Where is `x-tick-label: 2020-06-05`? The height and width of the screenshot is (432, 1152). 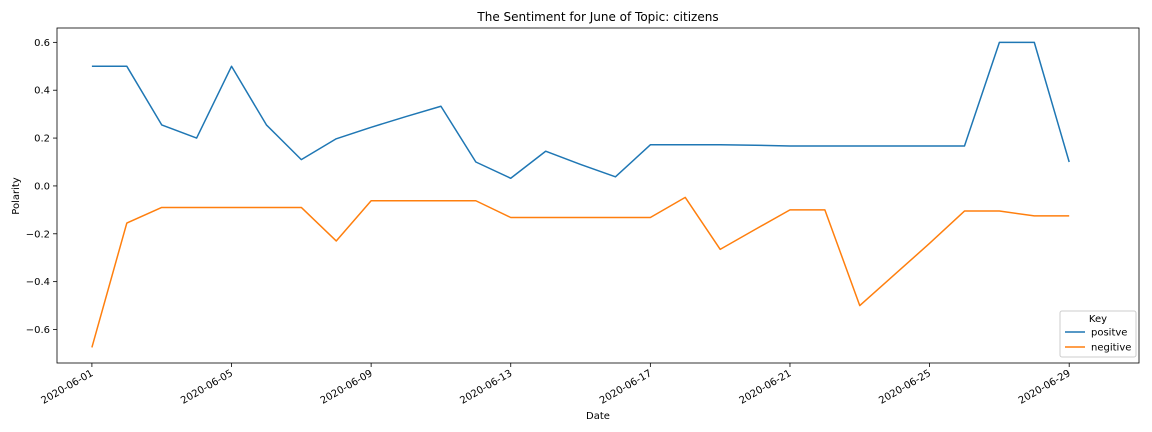 x-tick-label: 2020-06-05 is located at coordinates (207, 387).